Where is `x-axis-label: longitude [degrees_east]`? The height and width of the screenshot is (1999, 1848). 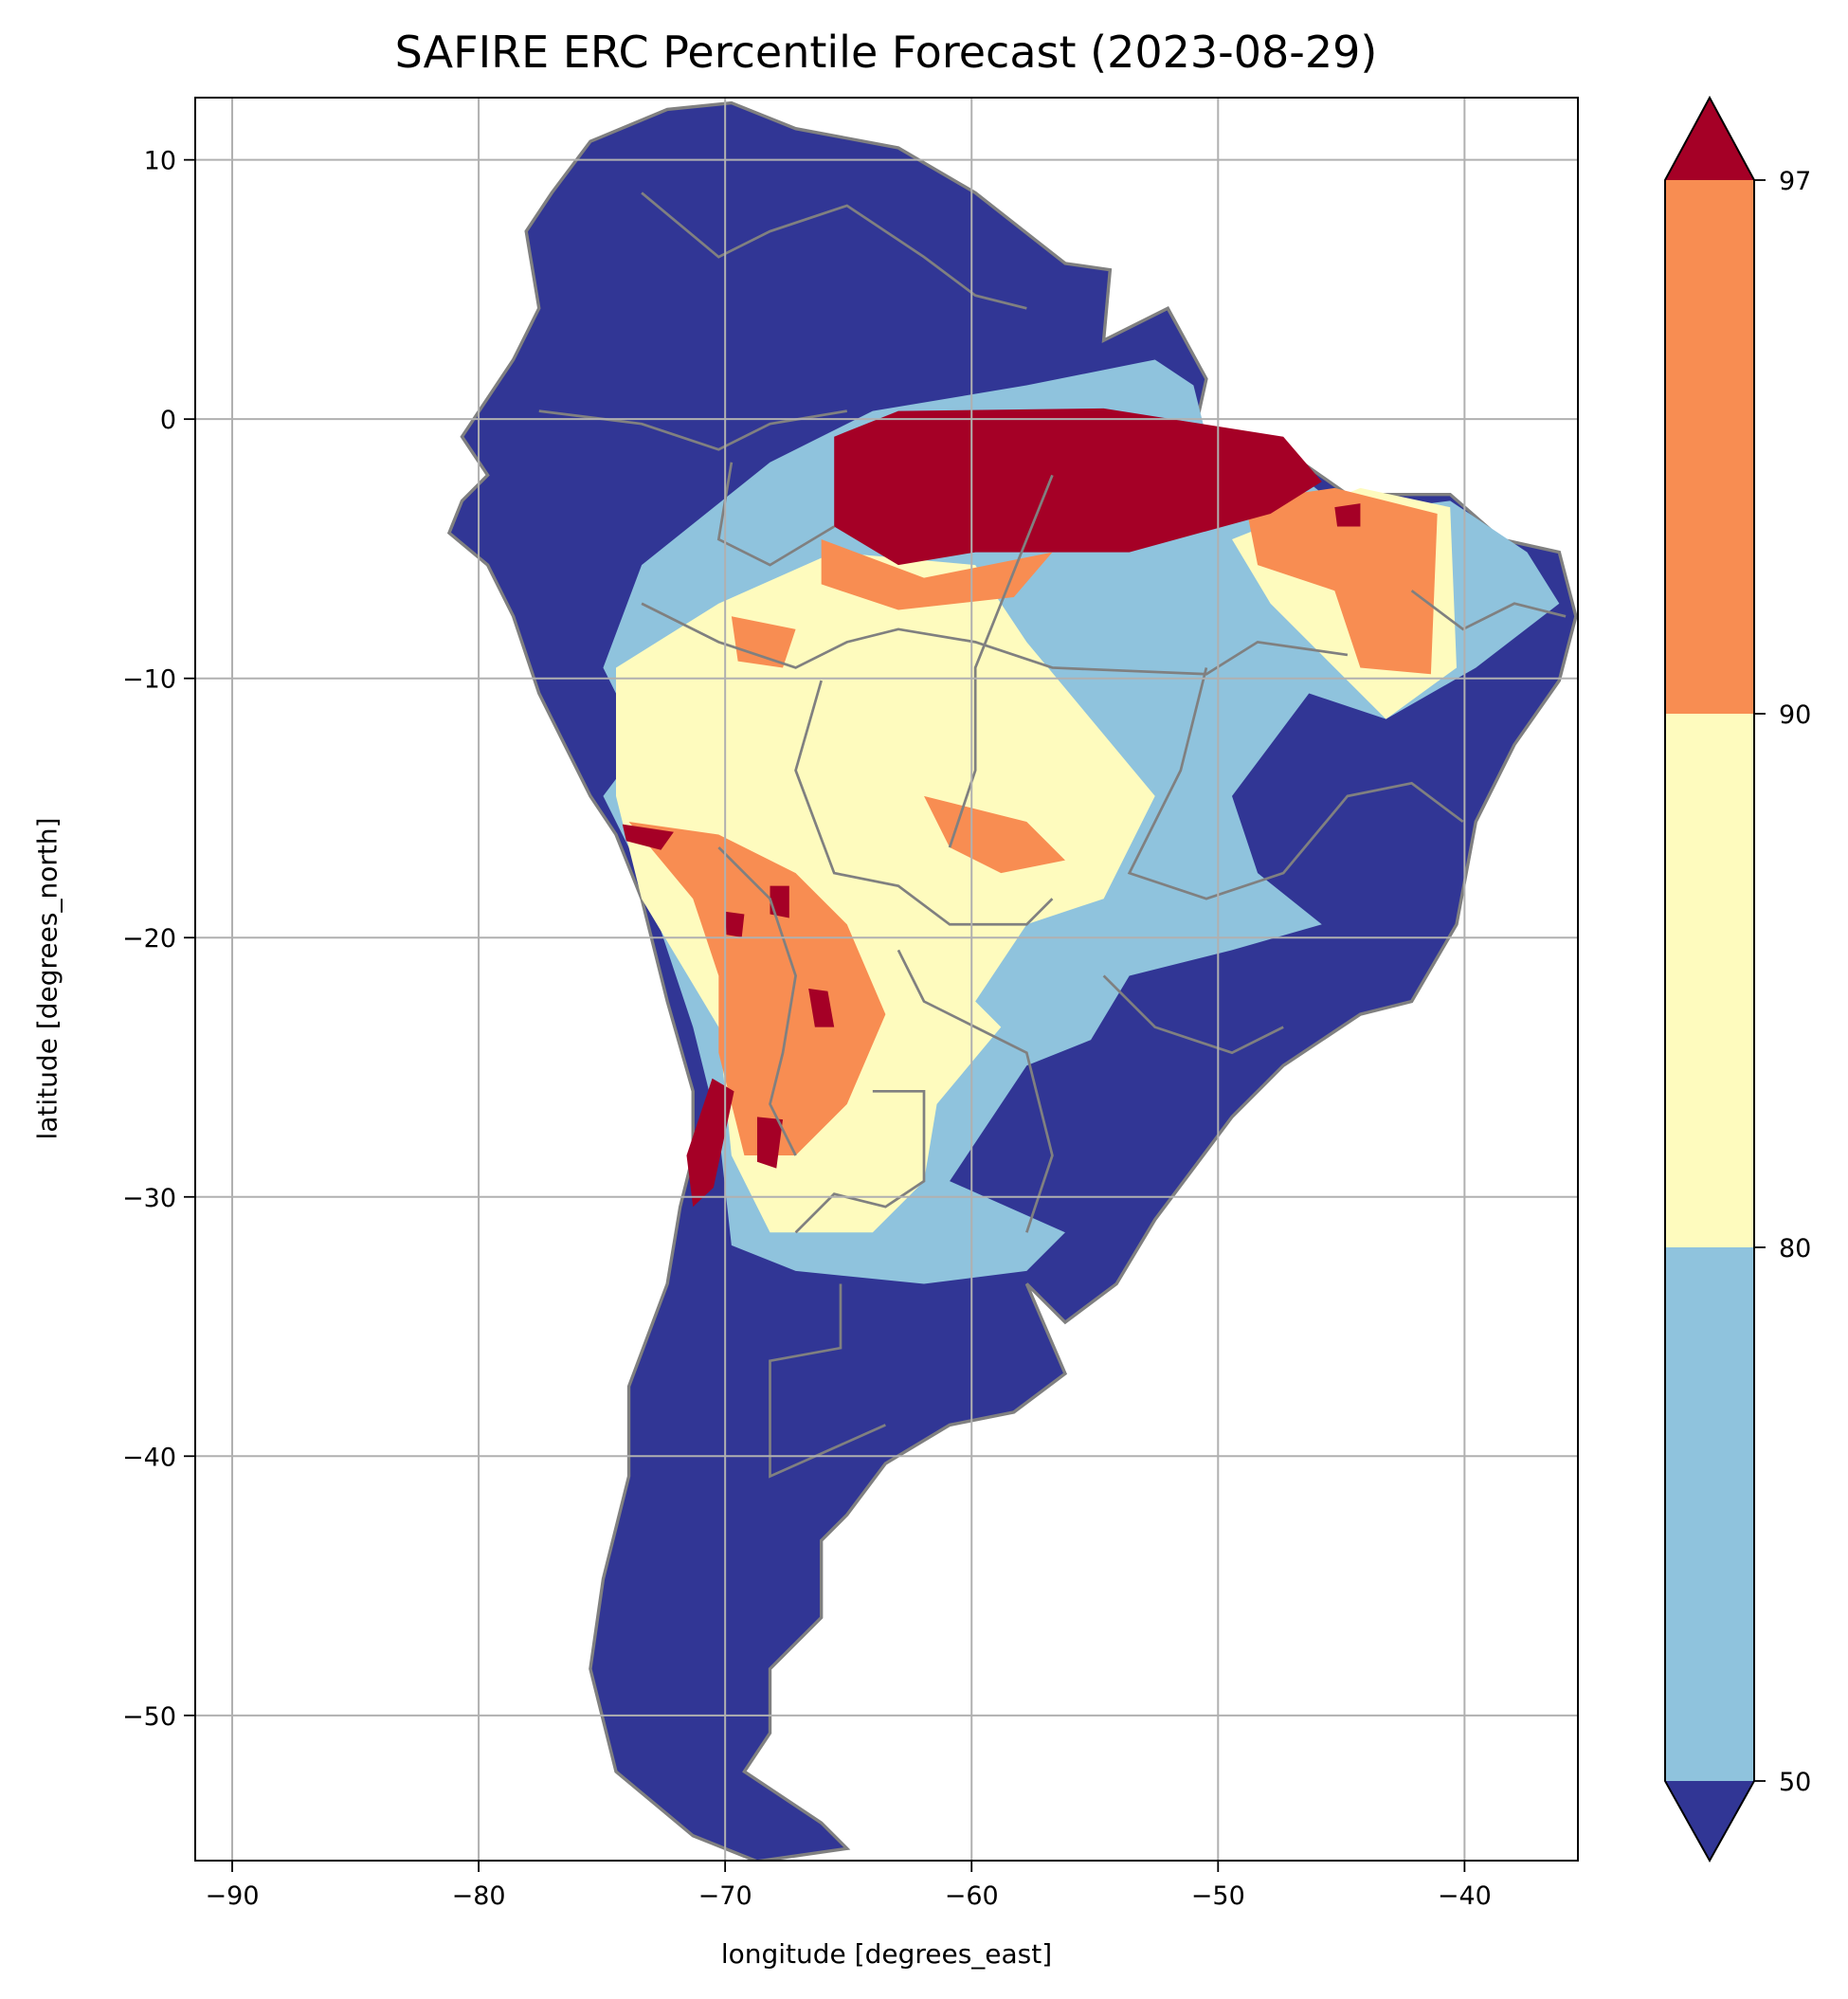 x-axis-label: longitude [degrees_east] is located at coordinates (887, 1954).